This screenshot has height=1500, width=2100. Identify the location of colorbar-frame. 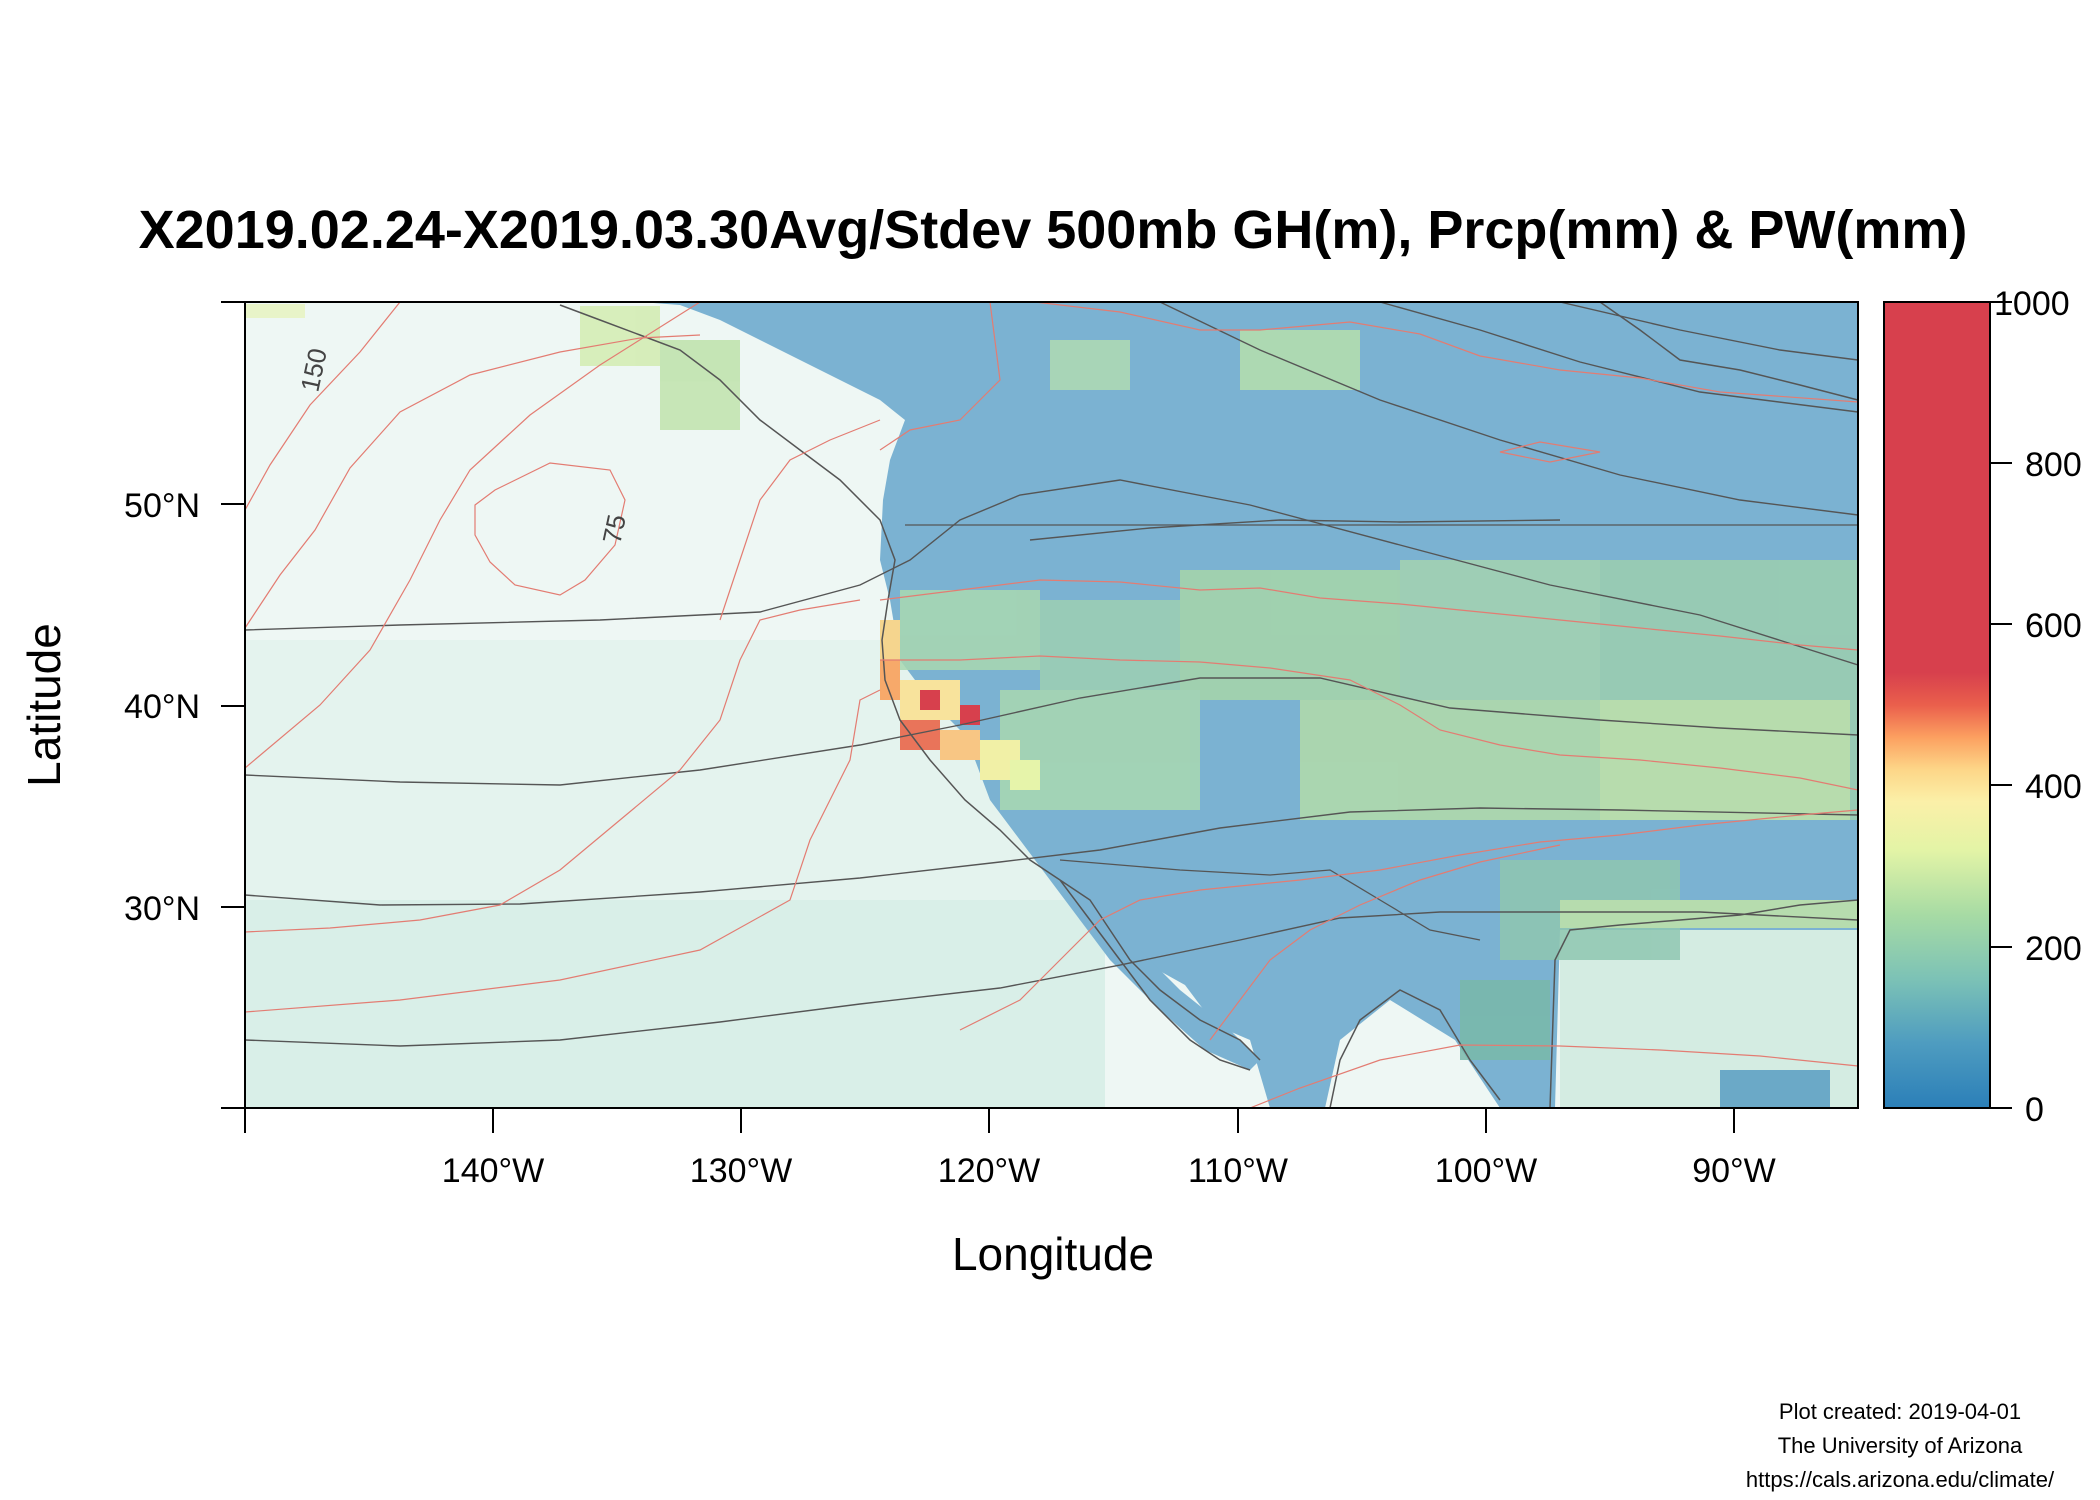
(1937, 705).